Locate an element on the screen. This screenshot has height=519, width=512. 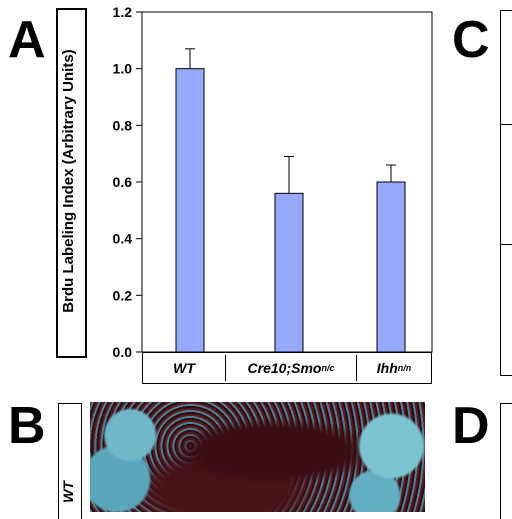
category-label-cre10-smo: Cre10;Smo n/c is located at coordinates (291, 368).